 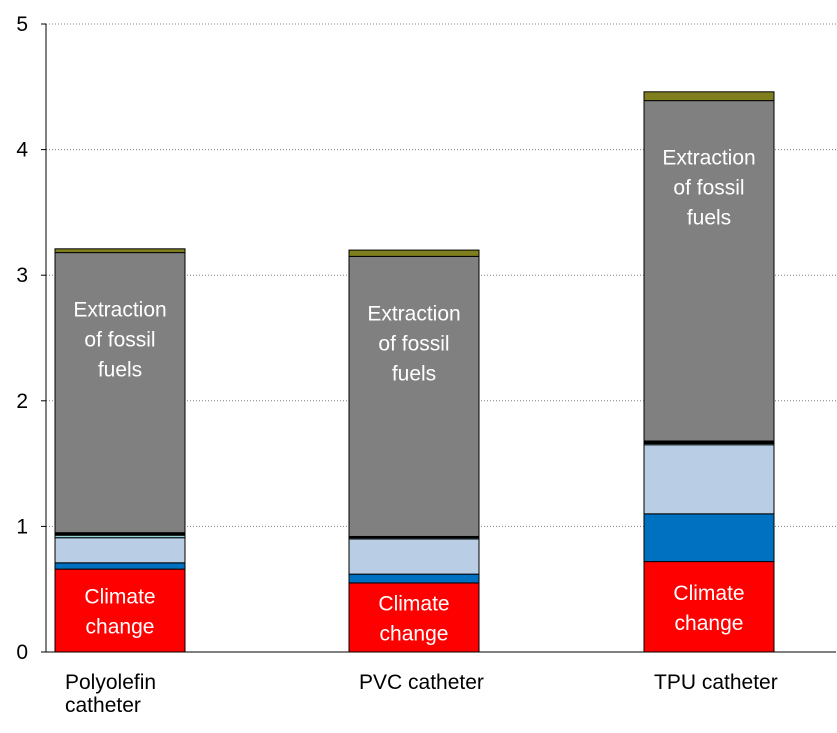 What do you see at coordinates (22, 401) in the screenshot?
I see `y-tick-label: 2` at bounding box center [22, 401].